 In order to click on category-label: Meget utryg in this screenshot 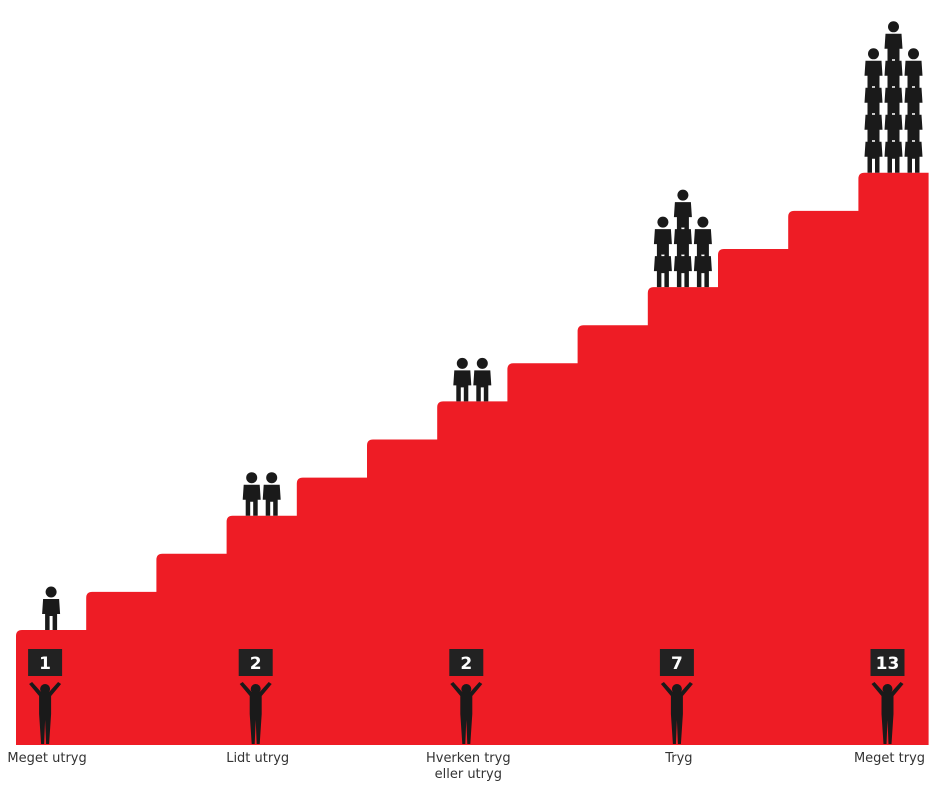, I will do `click(46, 758)`.